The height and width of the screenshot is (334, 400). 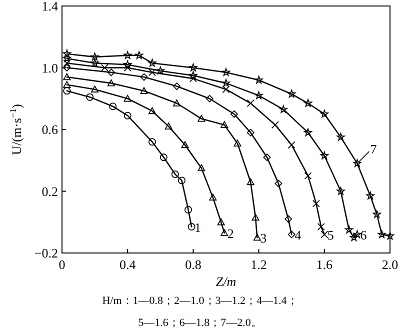 What do you see at coordinates (330, 234) in the screenshot?
I see `annotation: 5` at bounding box center [330, 234].